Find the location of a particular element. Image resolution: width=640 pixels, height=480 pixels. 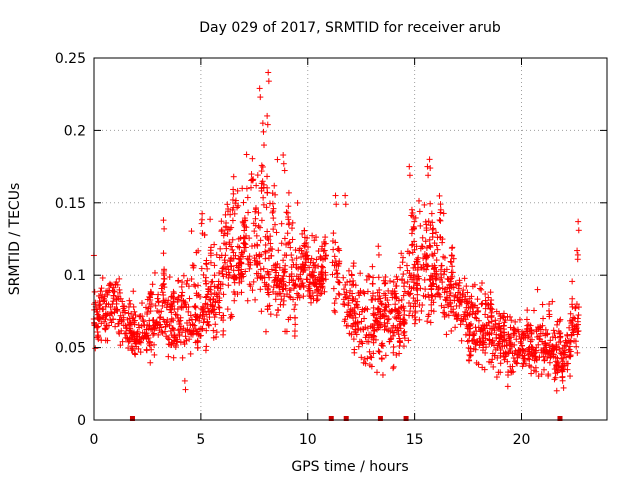

x-tick-label: 5 is located at coordinates (200, 440).